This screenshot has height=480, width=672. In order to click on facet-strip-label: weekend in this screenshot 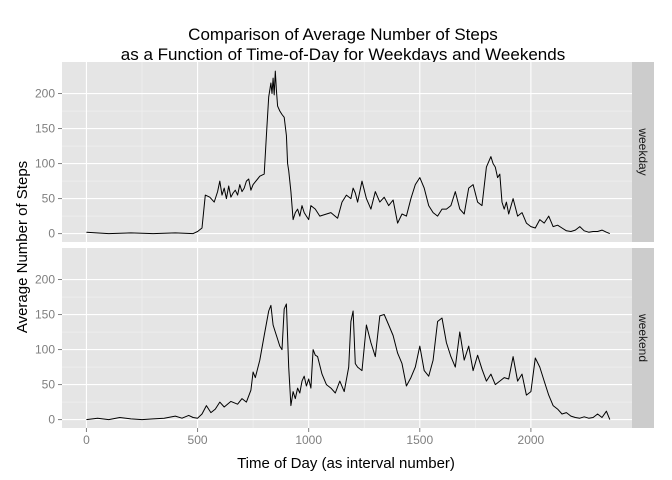, I will do `click(643, 337)`.